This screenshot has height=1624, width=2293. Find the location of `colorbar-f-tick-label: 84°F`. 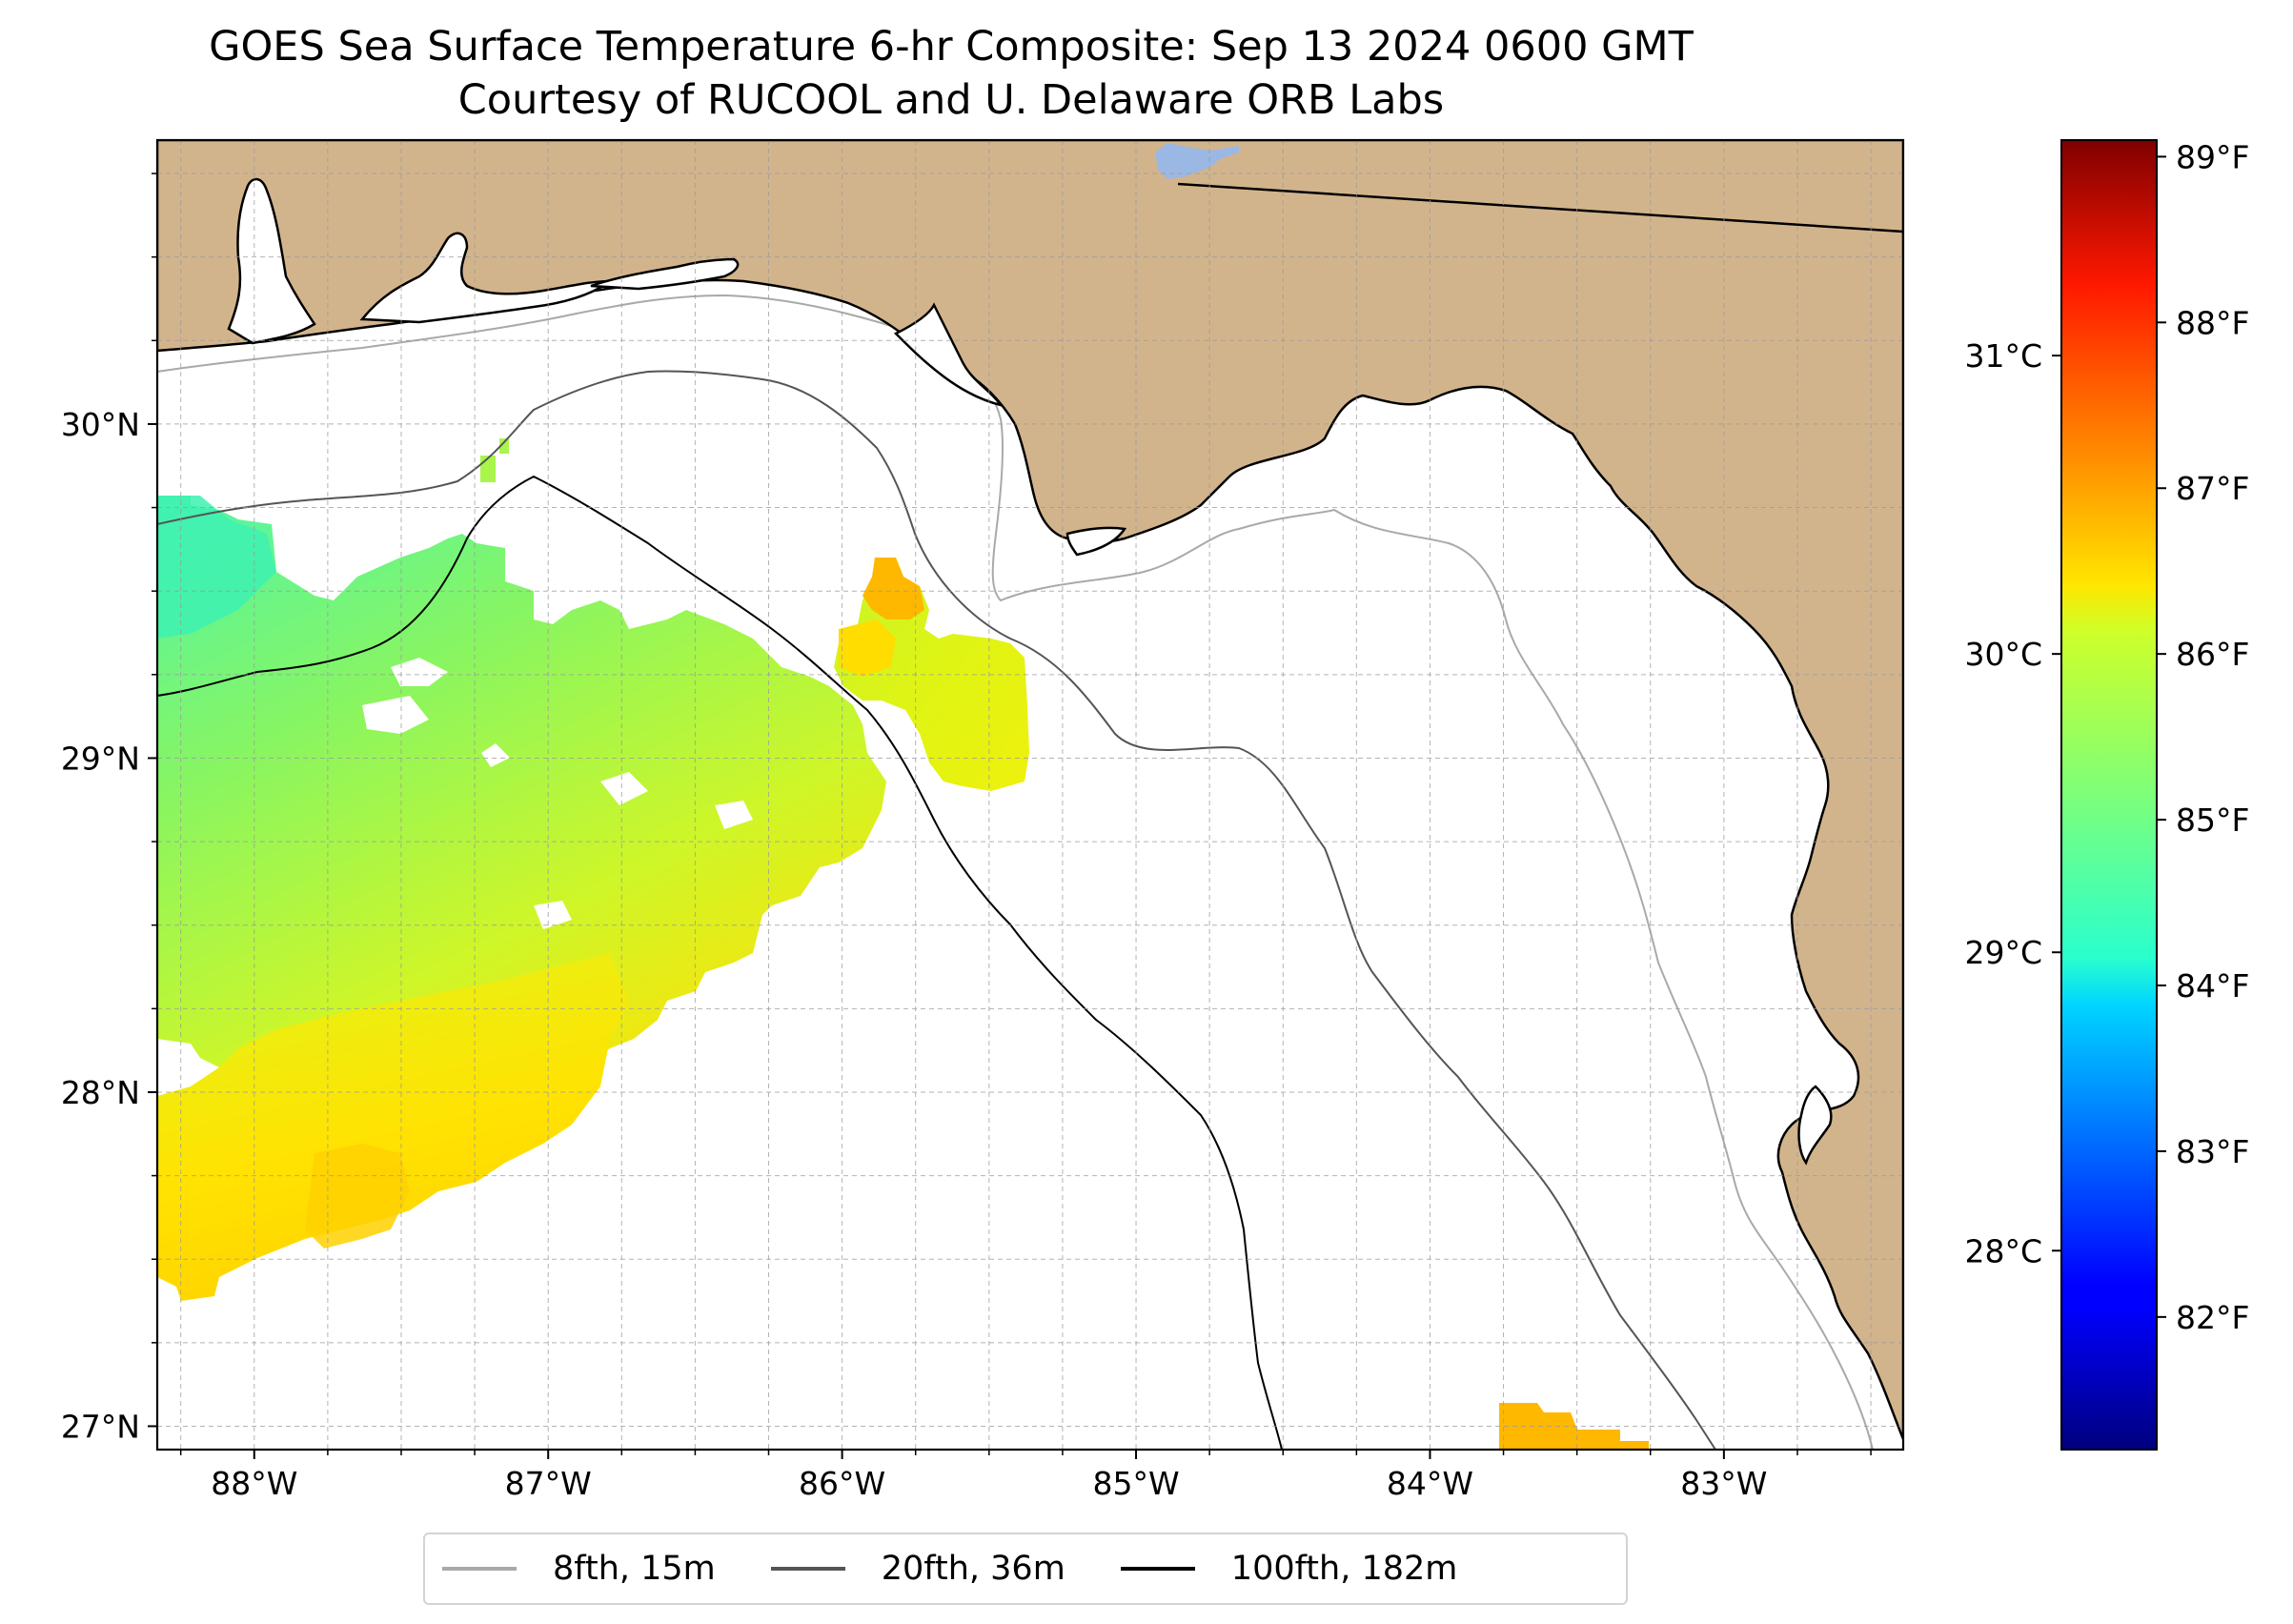

colorbar-f-tick-label: 84°F is located at coordinates (2213, 986).